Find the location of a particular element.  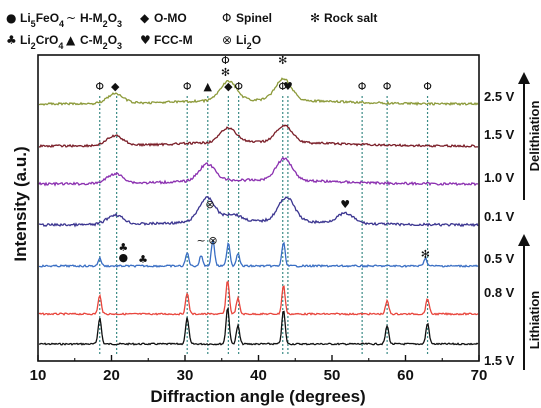

x-tick-label: 10 is located at coordinates (38, 375).